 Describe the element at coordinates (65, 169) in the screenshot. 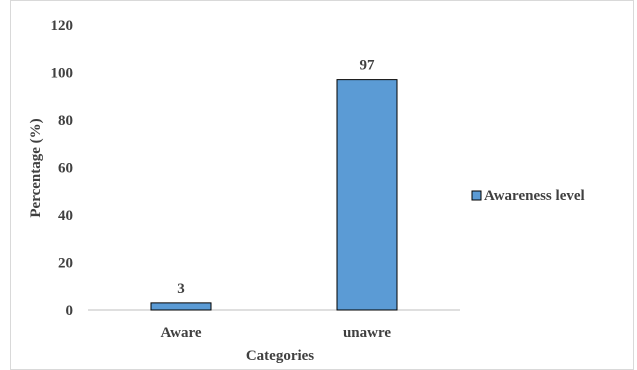

I see `y-tick-label: 60` at that location.